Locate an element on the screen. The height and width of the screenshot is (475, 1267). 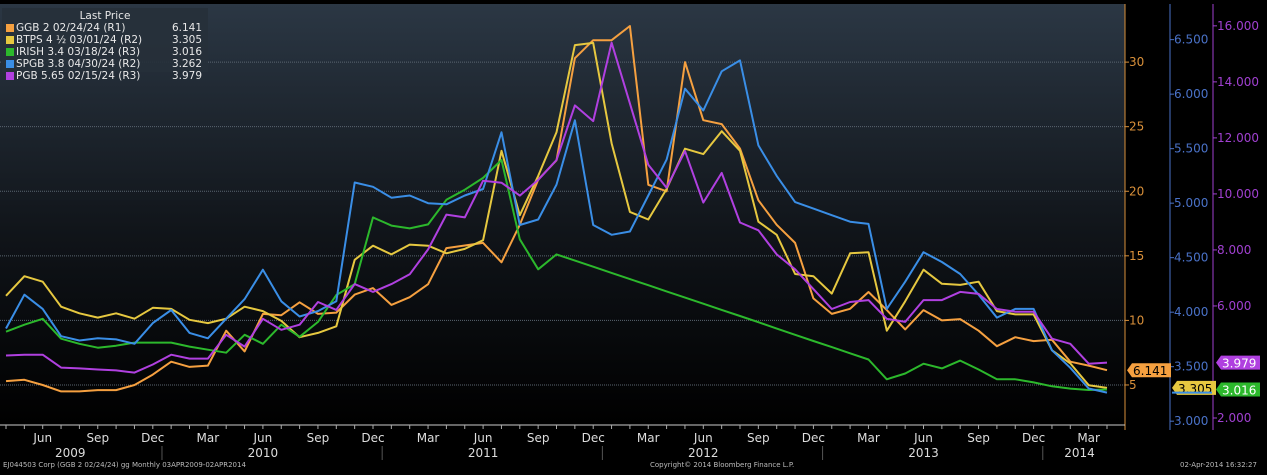
legend-entry: GGB 2 02/24/24 (R1) 6.141 is located at coordinates (105, 28).